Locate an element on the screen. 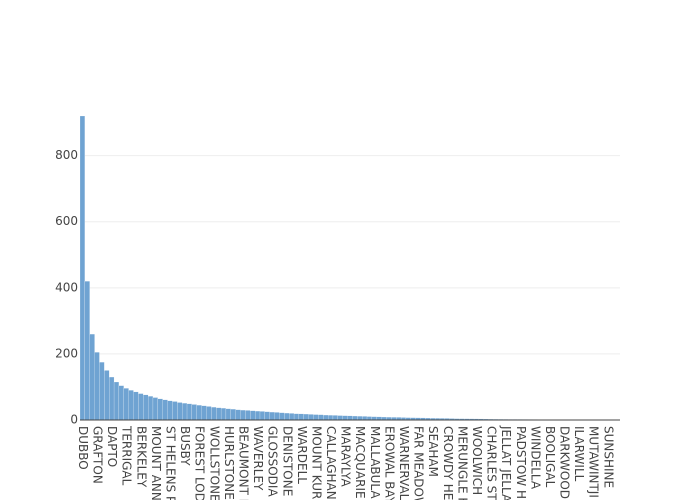  y-tick-label: 600 is located at coordinates (66, 221).